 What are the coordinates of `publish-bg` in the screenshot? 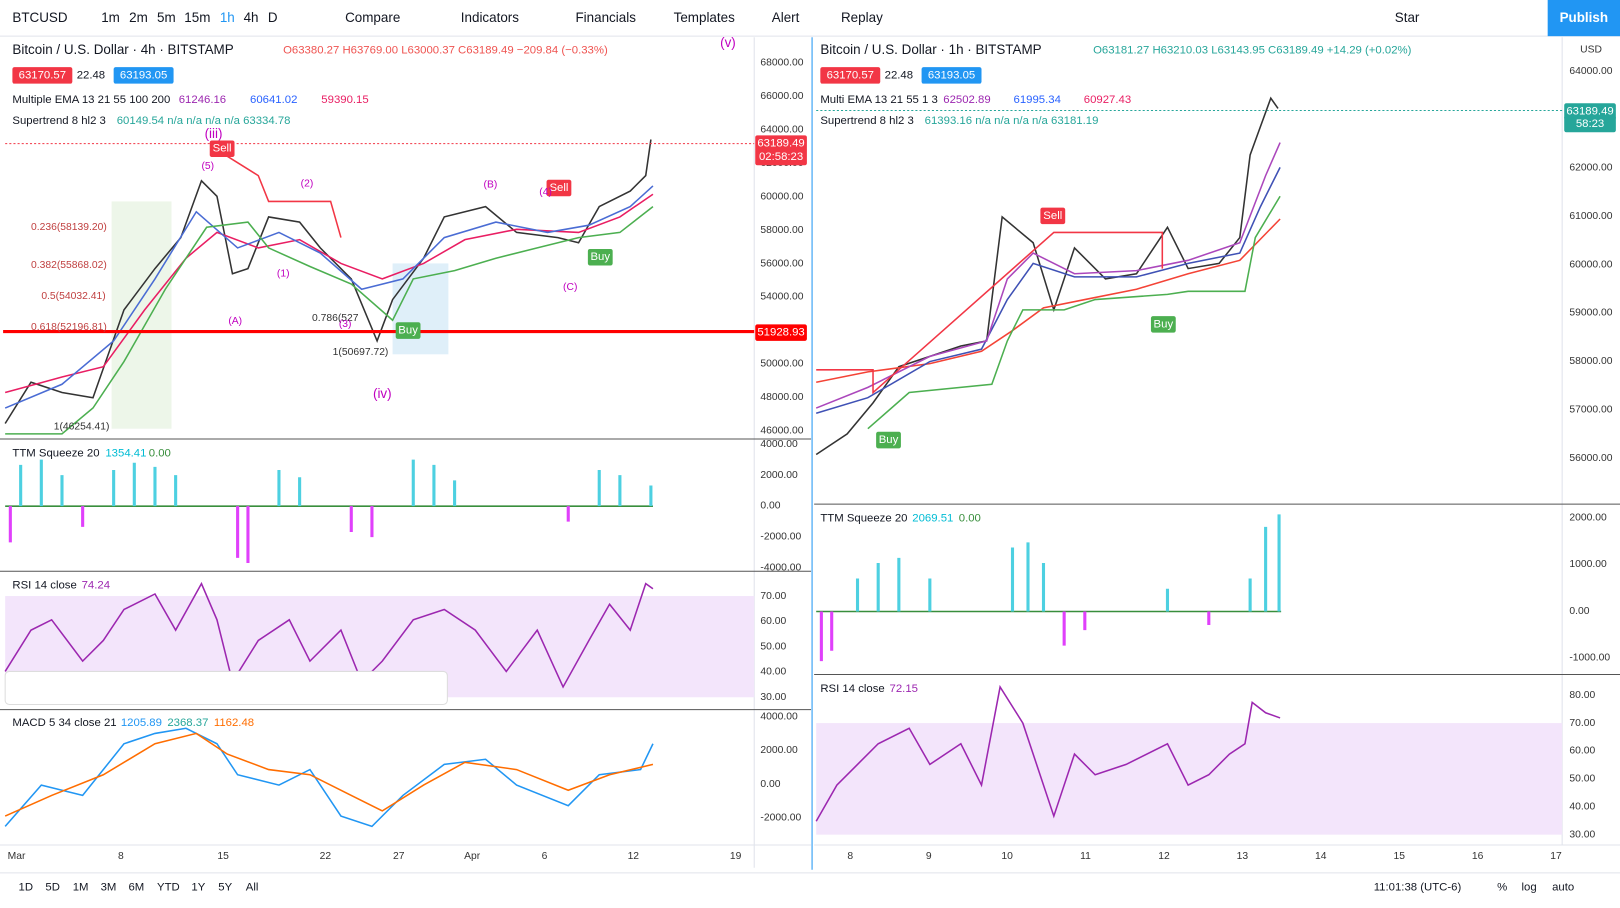 It's located at (1583, 18).